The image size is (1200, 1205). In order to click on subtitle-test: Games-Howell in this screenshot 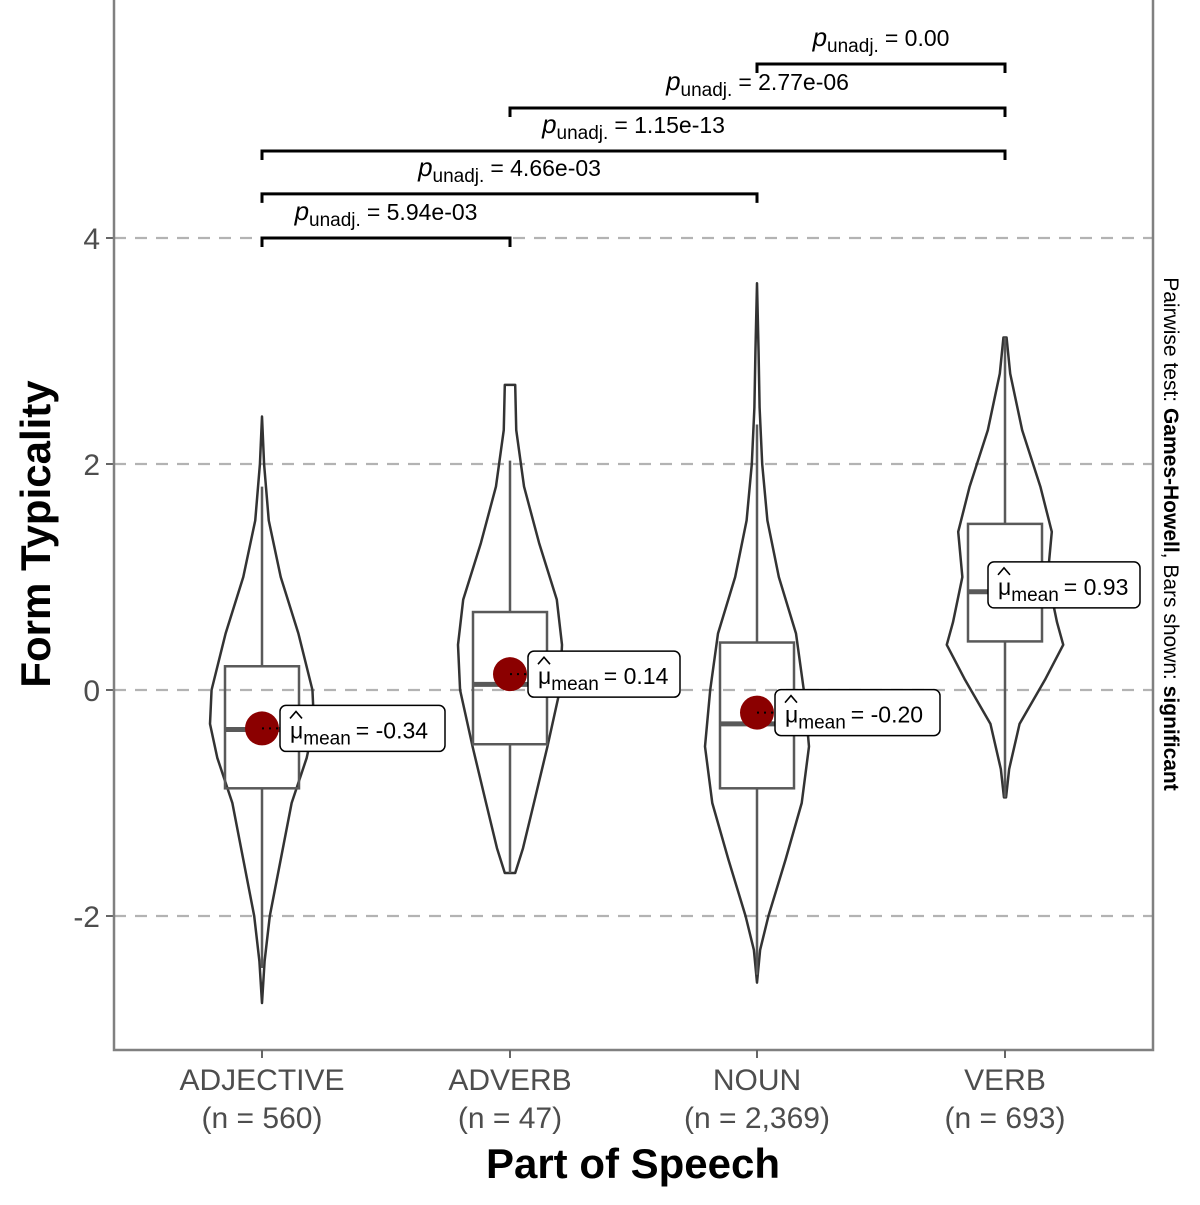, I will do `click(1170, 480)`.